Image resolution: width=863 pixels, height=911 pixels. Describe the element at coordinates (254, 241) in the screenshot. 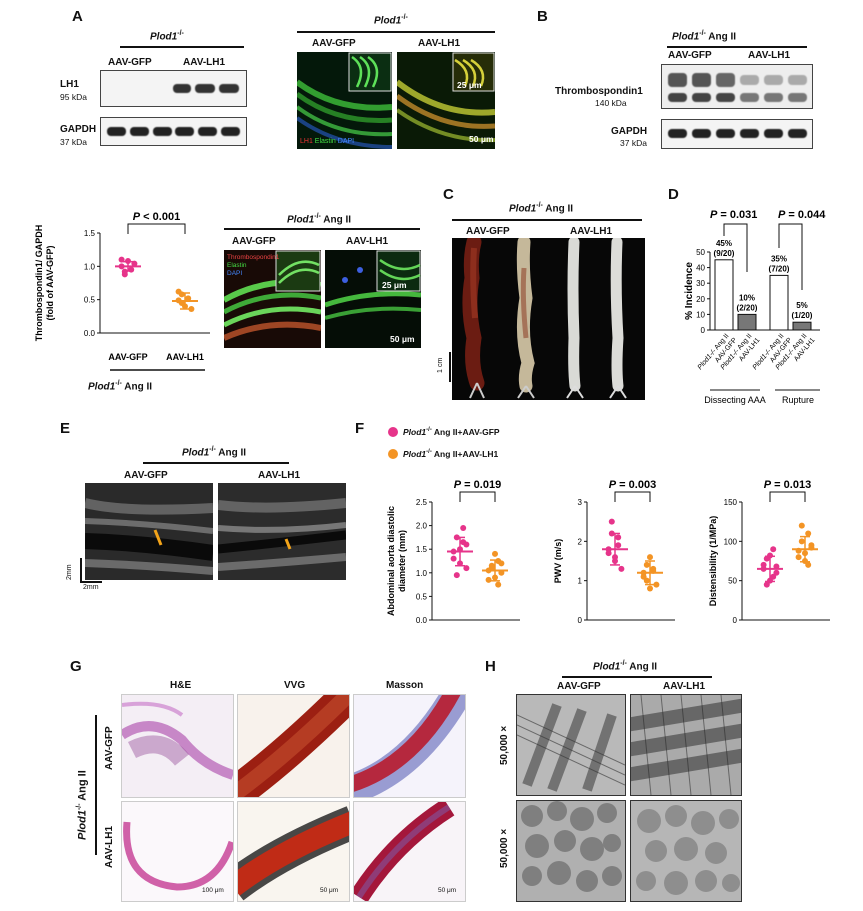

I see `a-if2-gfp: AAV-GFP` at that location.